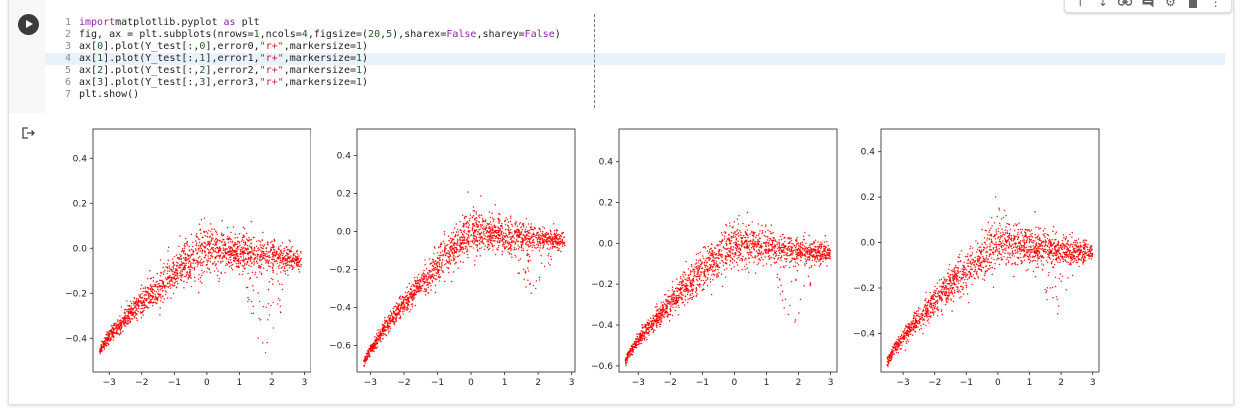 Image resolution: width=1240 pixels, height=412 pixels. What do you see at coordinates (67, 46) in the screenshot?
I see `line-number: 3` at bounding box center [67, 46].